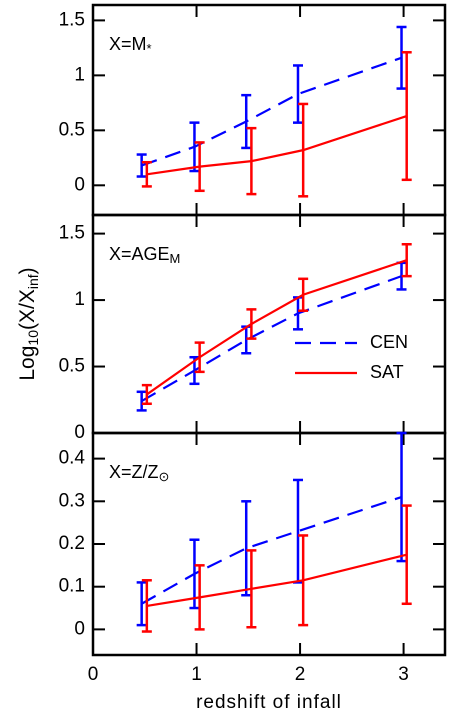 The width and height of the screenshot is (458, 714). I want to click on y-tick-label: 0.1, so click(72, 586).